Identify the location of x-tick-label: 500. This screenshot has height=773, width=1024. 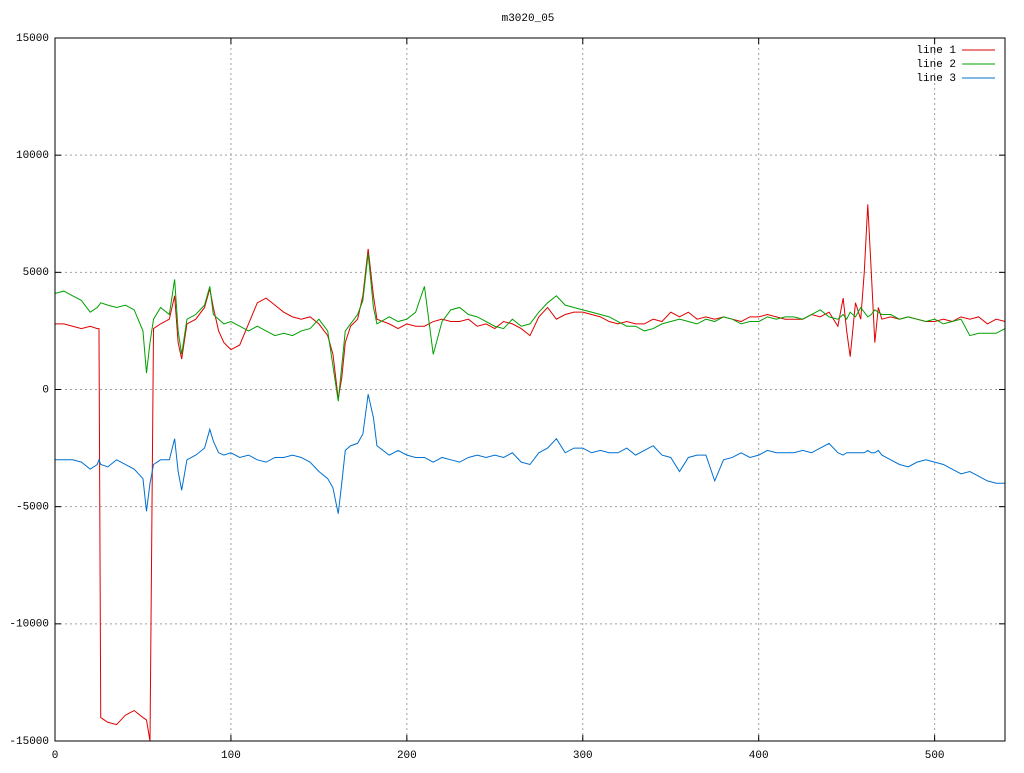
(935, 756).